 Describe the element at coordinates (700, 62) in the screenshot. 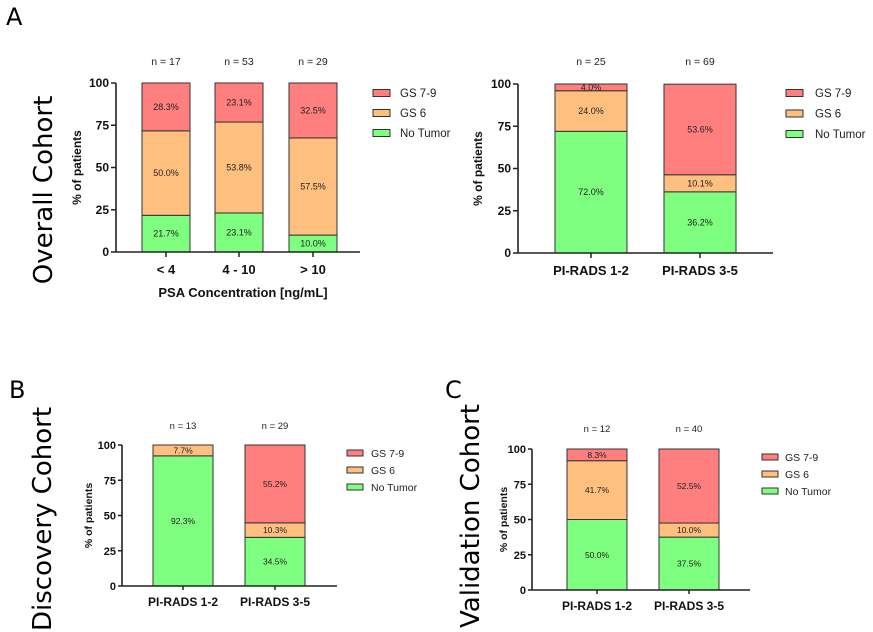

I see `n-label: n = 69` at that location.